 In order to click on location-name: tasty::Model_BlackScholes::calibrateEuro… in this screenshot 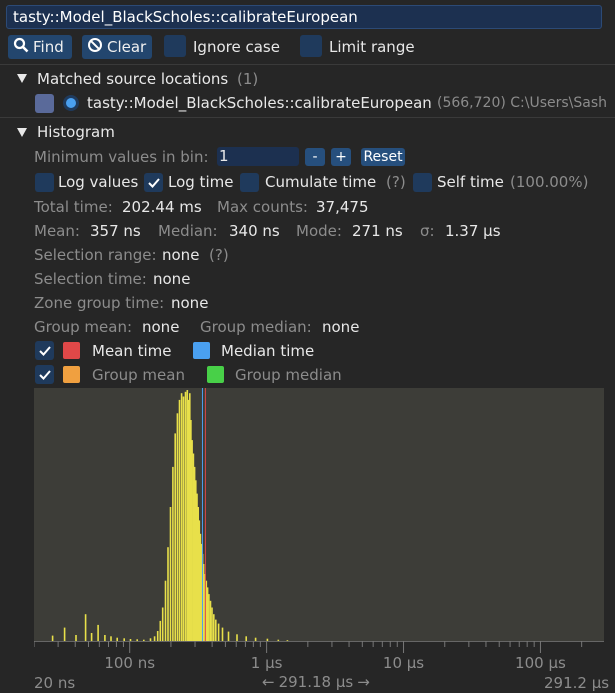, I will do `click(259, 103)`.